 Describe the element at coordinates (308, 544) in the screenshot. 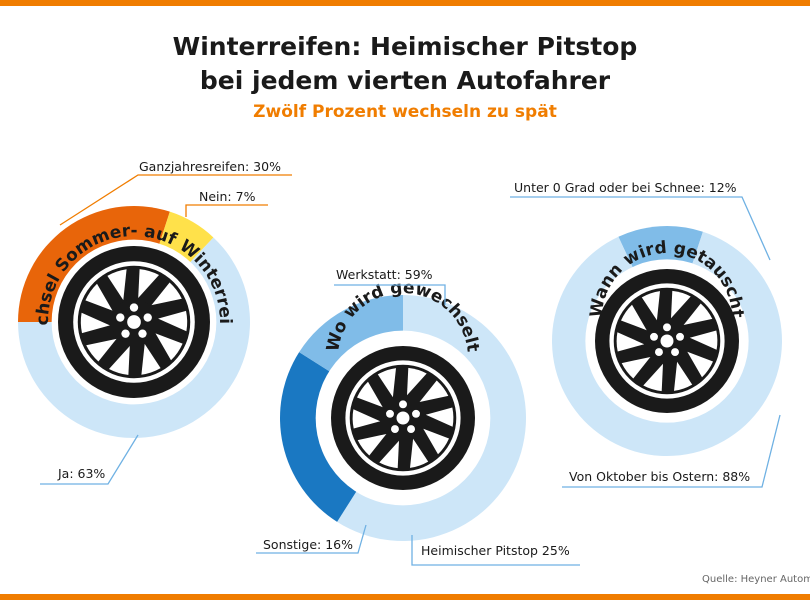

I see `slice-label-sonstige: Sonstige: 16%` at that location.